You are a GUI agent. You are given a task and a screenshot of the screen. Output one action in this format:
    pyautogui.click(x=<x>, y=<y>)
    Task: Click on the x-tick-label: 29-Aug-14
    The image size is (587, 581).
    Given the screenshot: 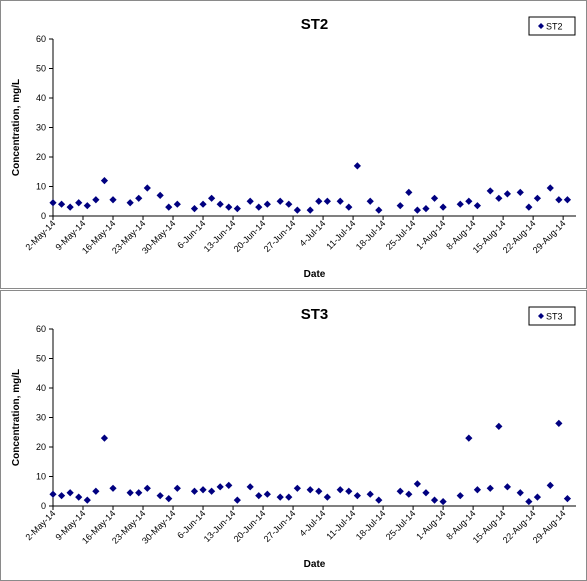 What is the action you would take?
    pyautogui.click(x=549, y=526)
    